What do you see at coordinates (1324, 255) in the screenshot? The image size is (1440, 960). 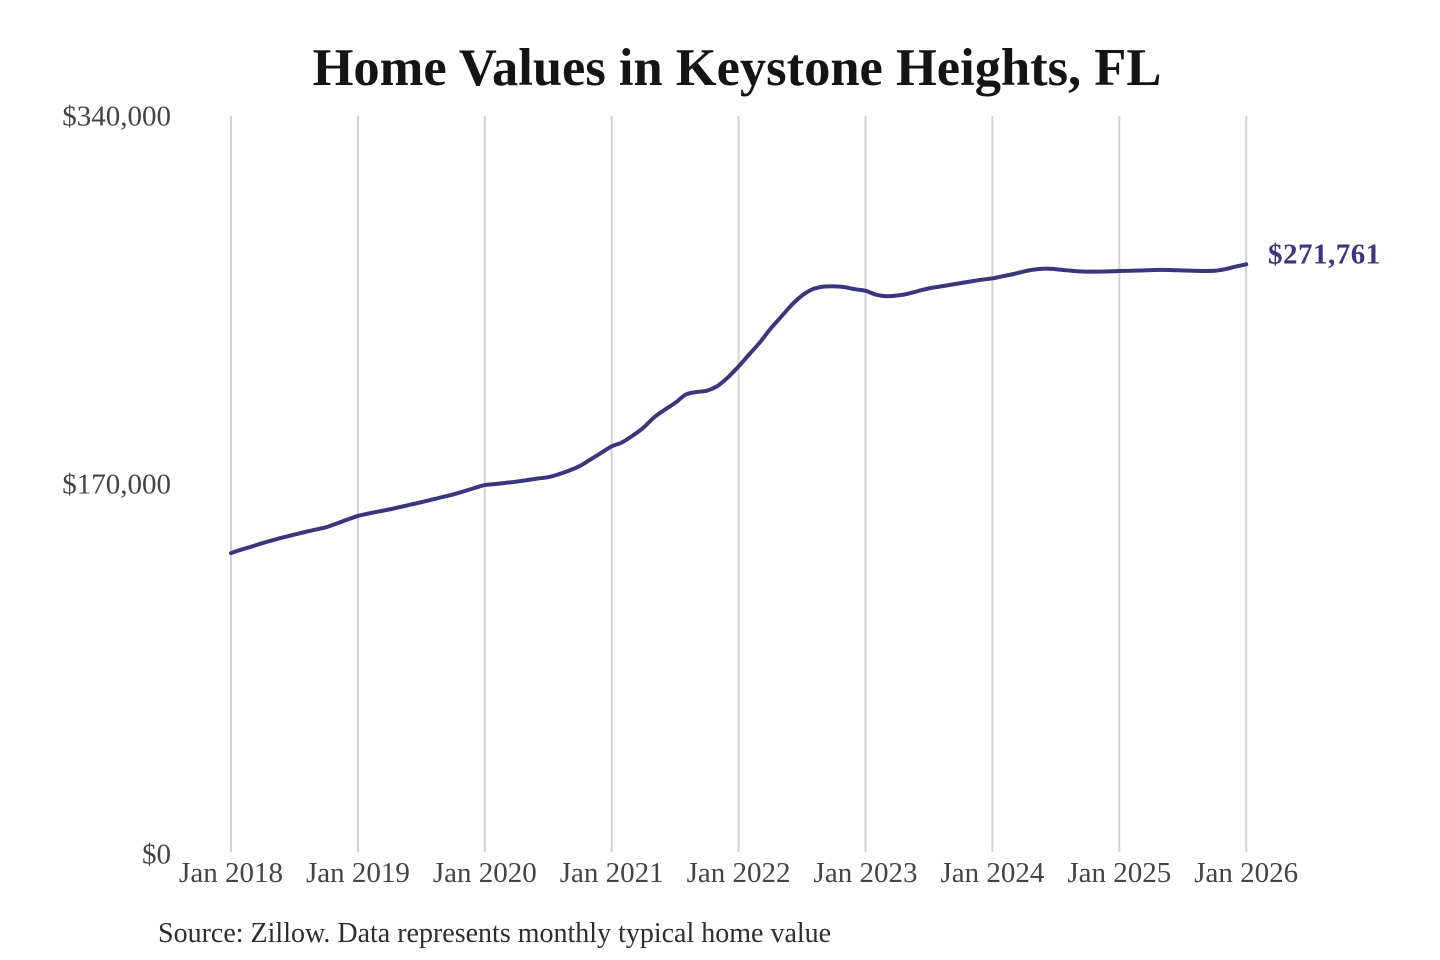 I see `svg-text: $271,761` at bounding box center [1324, 255].